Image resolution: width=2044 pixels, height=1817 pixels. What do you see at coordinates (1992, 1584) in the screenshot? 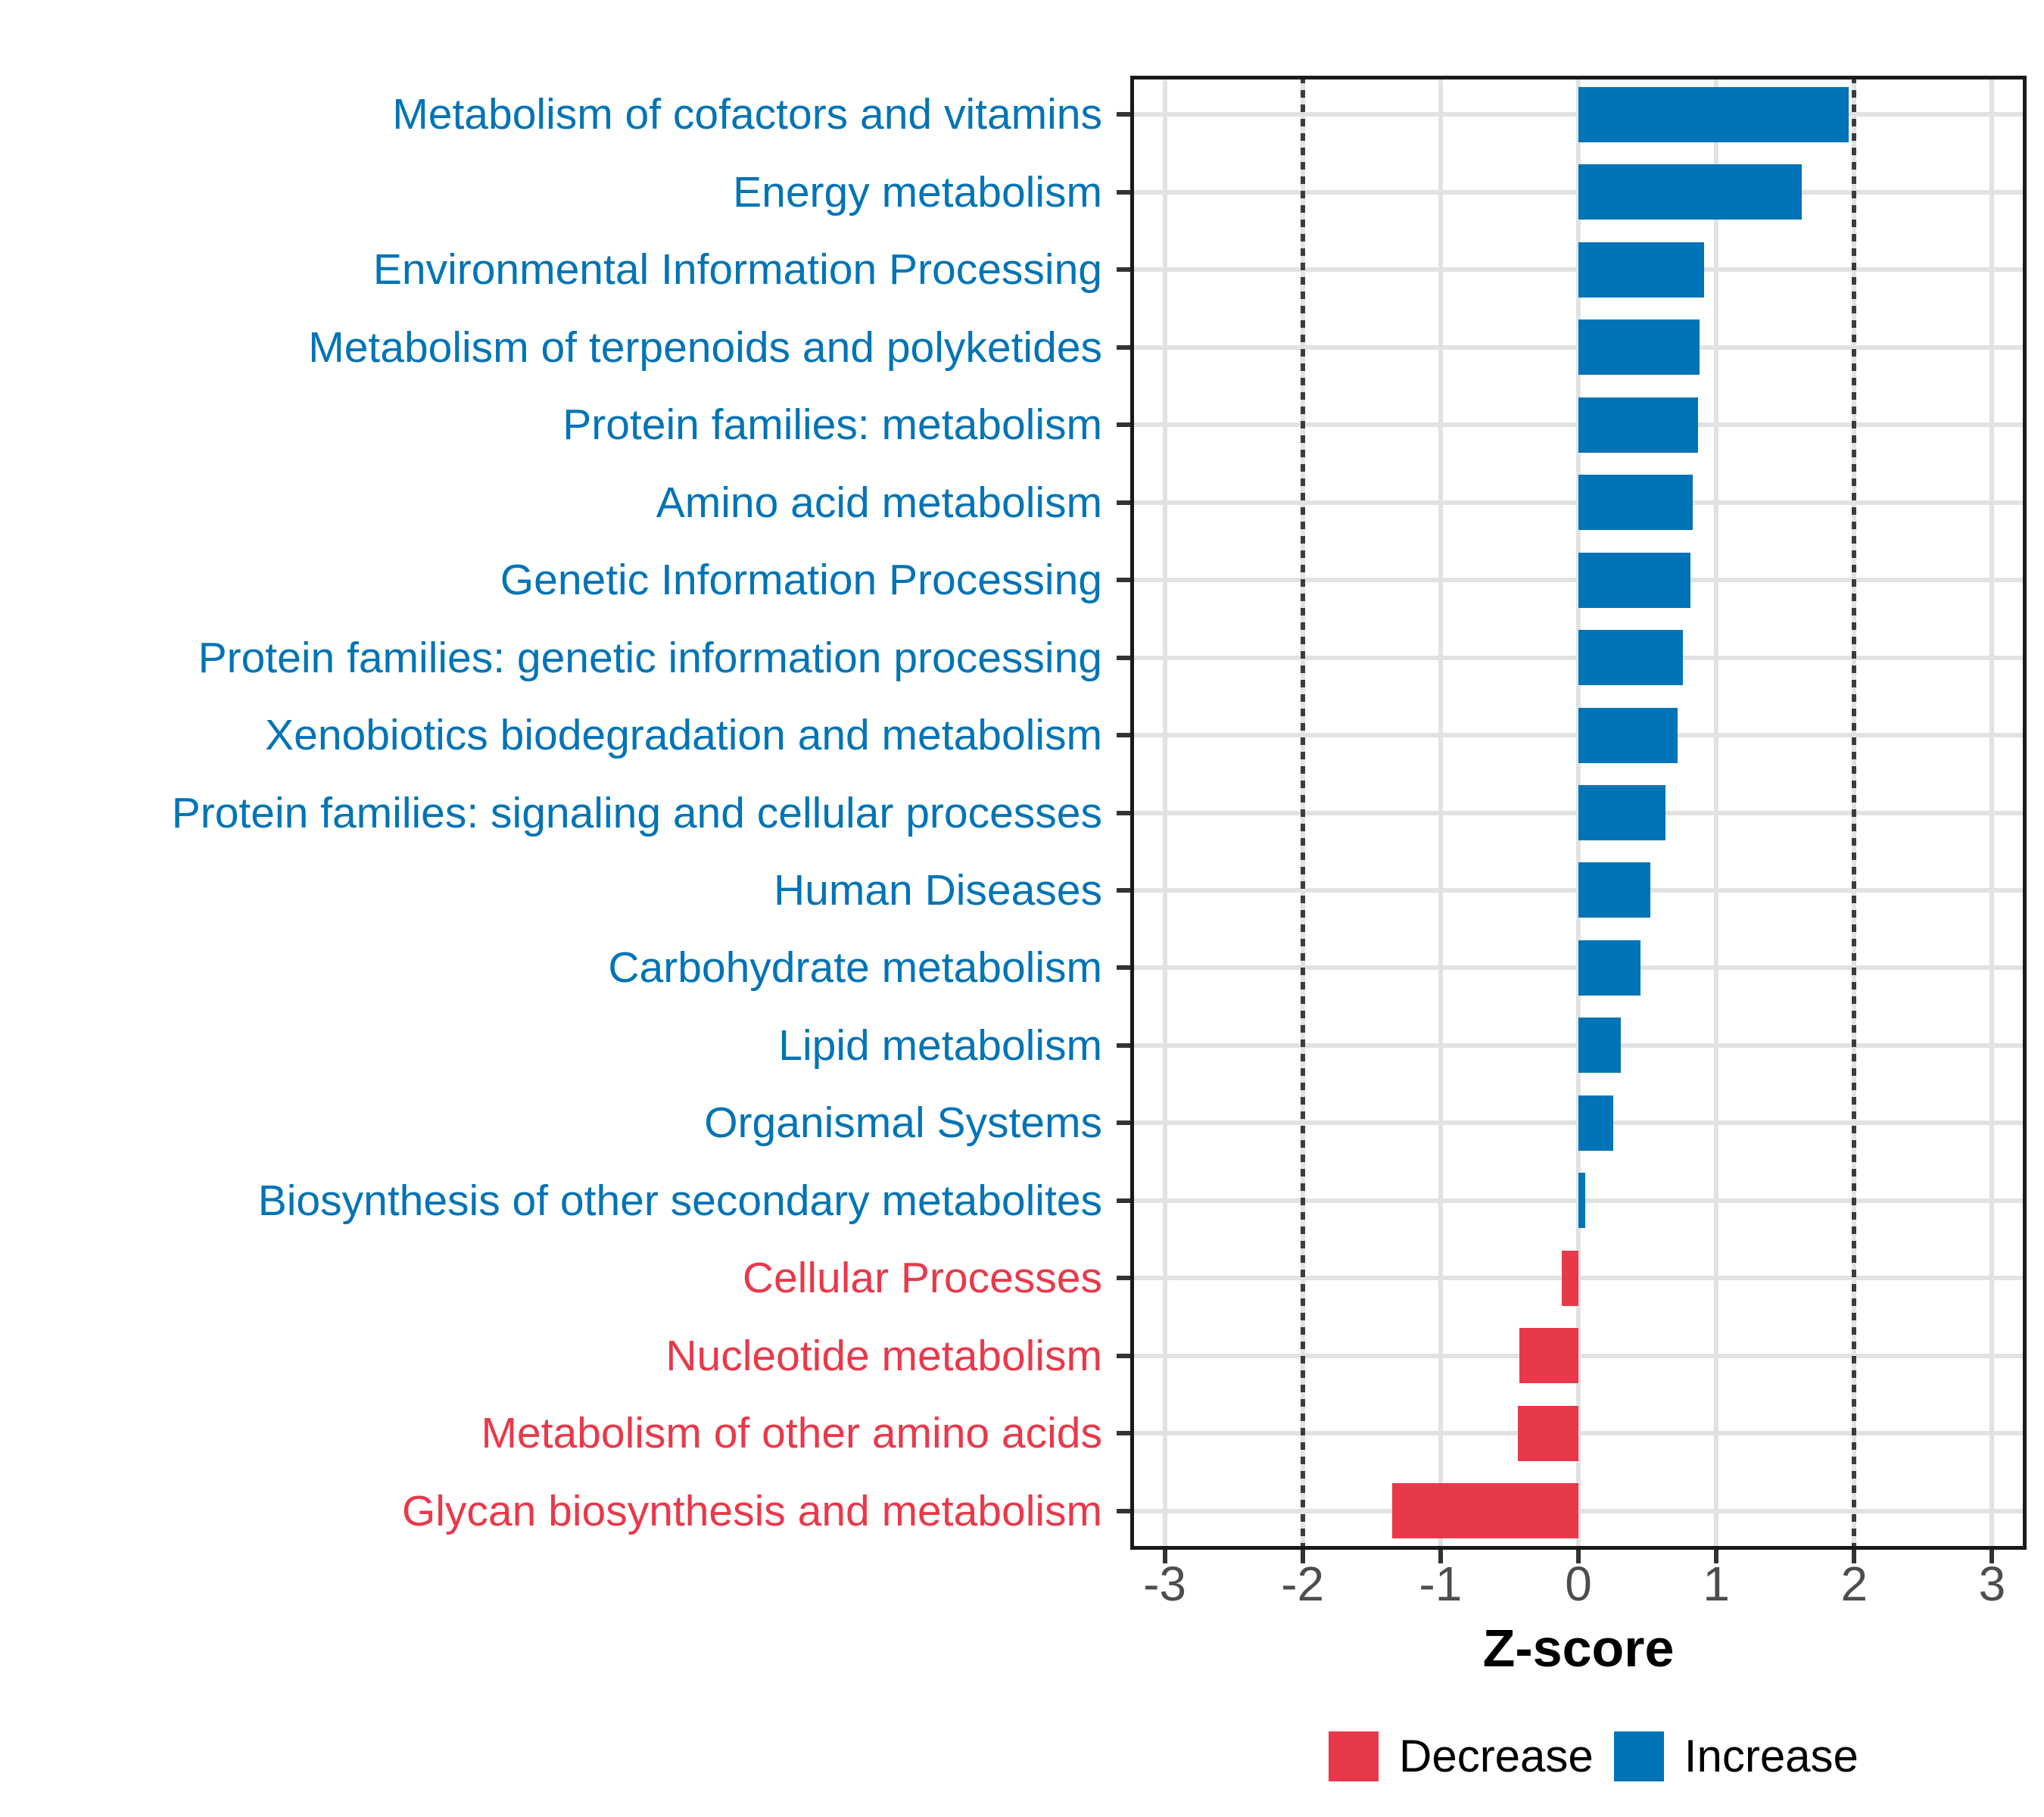
I see `x-tick-label: 3` at bounding box center [1992, 1584].